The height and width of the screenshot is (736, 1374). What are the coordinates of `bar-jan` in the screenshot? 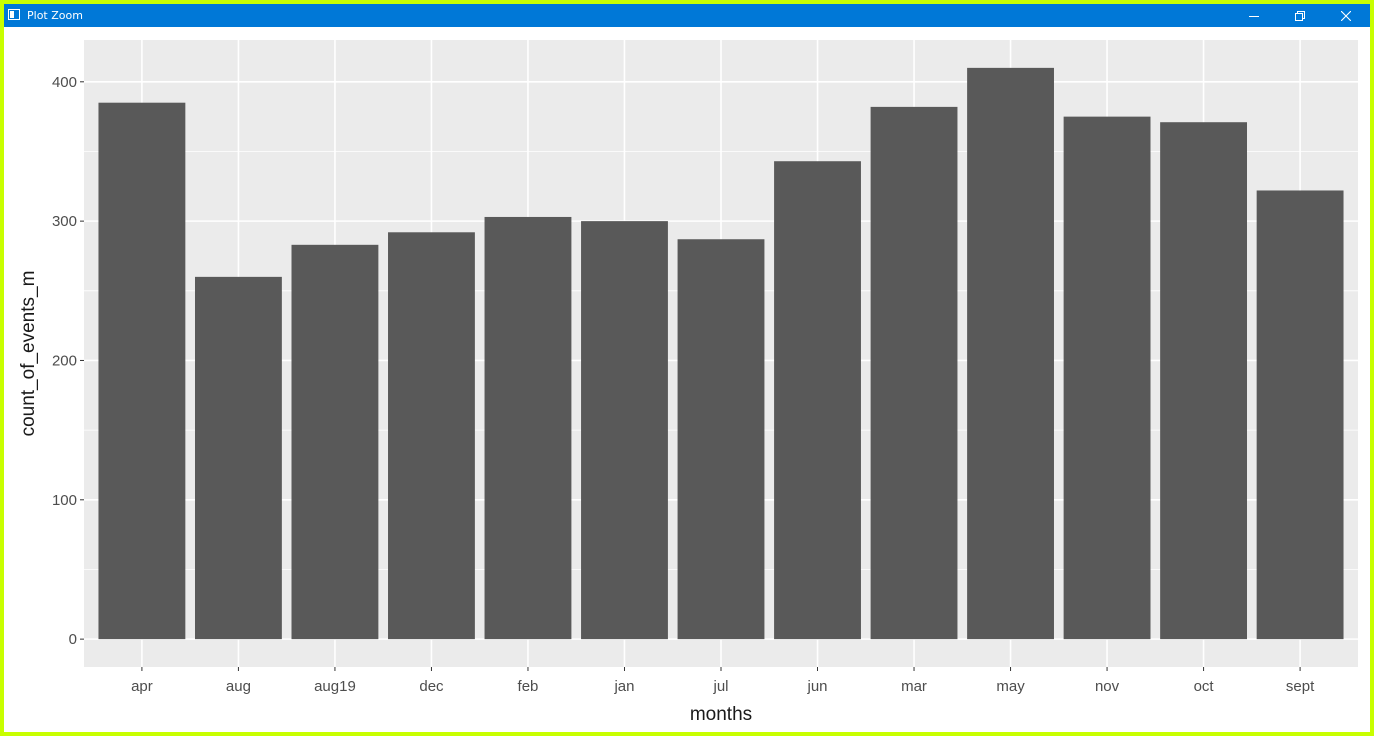 It's located at (624, 430).